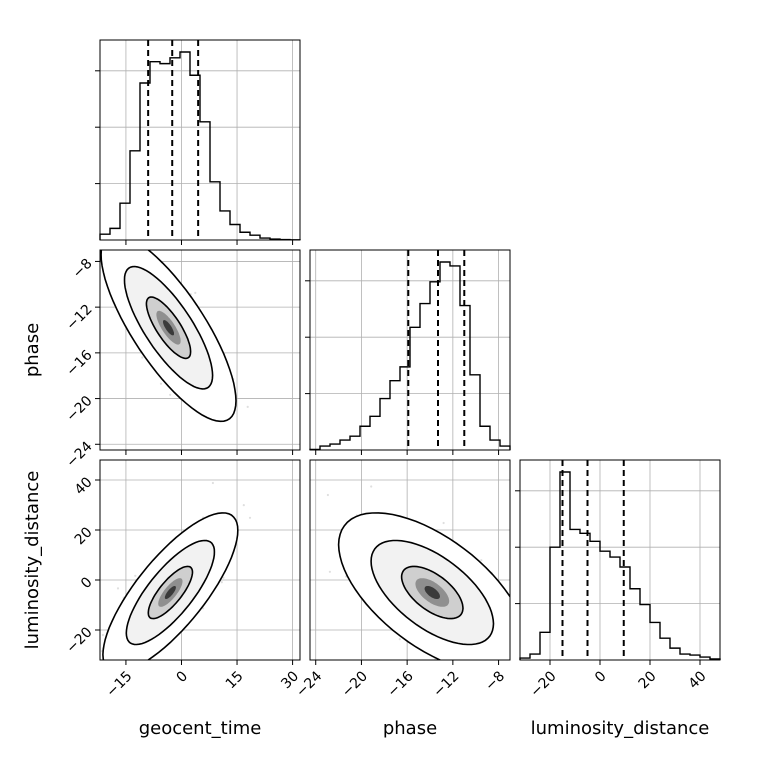 The height and width of the screenshot is (760, 760). What do you see at coordinates (235, 680) in the screenshot?
I see `x-tick-label: 15` at bounding box center [235, 680].